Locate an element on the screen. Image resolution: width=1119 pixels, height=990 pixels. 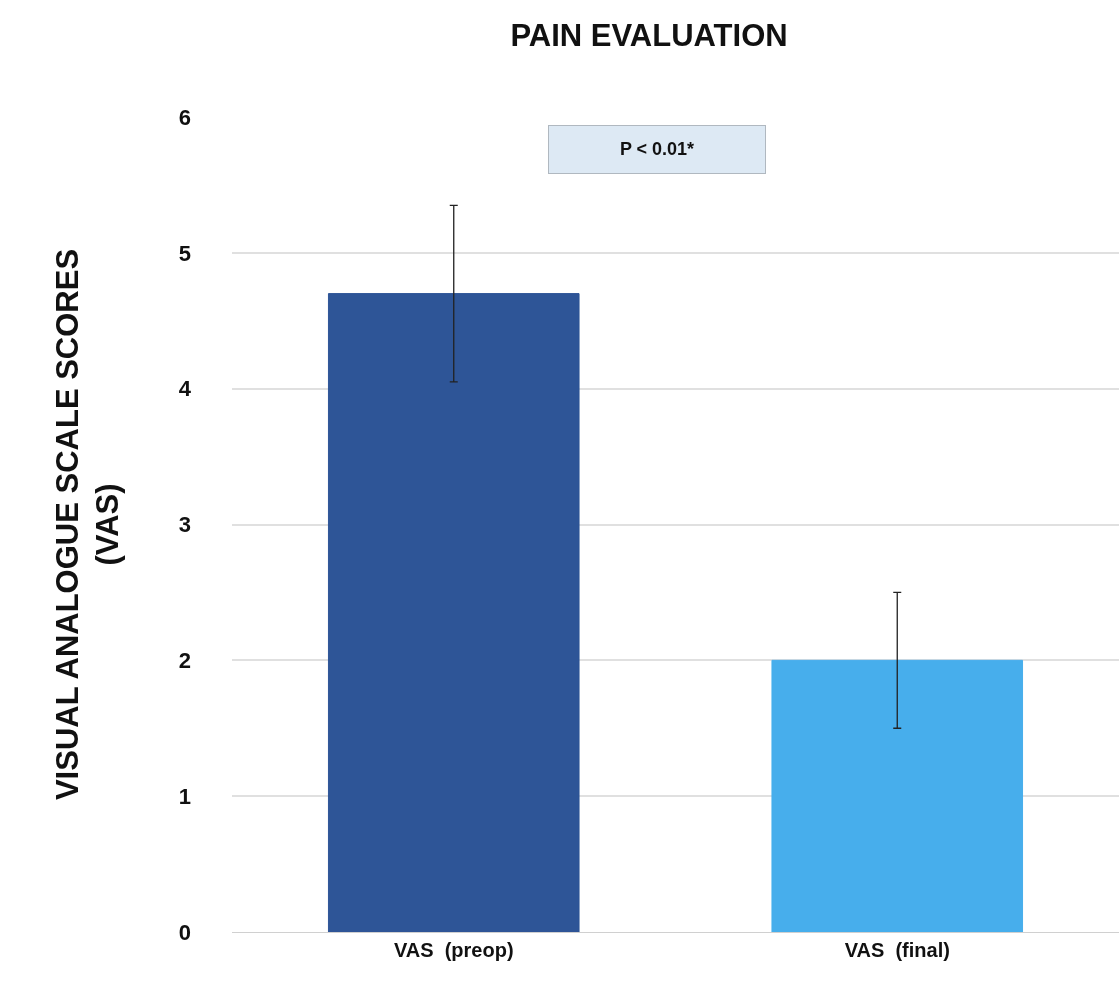
y-tick-label: 1 is located at coordinates (184, 796).